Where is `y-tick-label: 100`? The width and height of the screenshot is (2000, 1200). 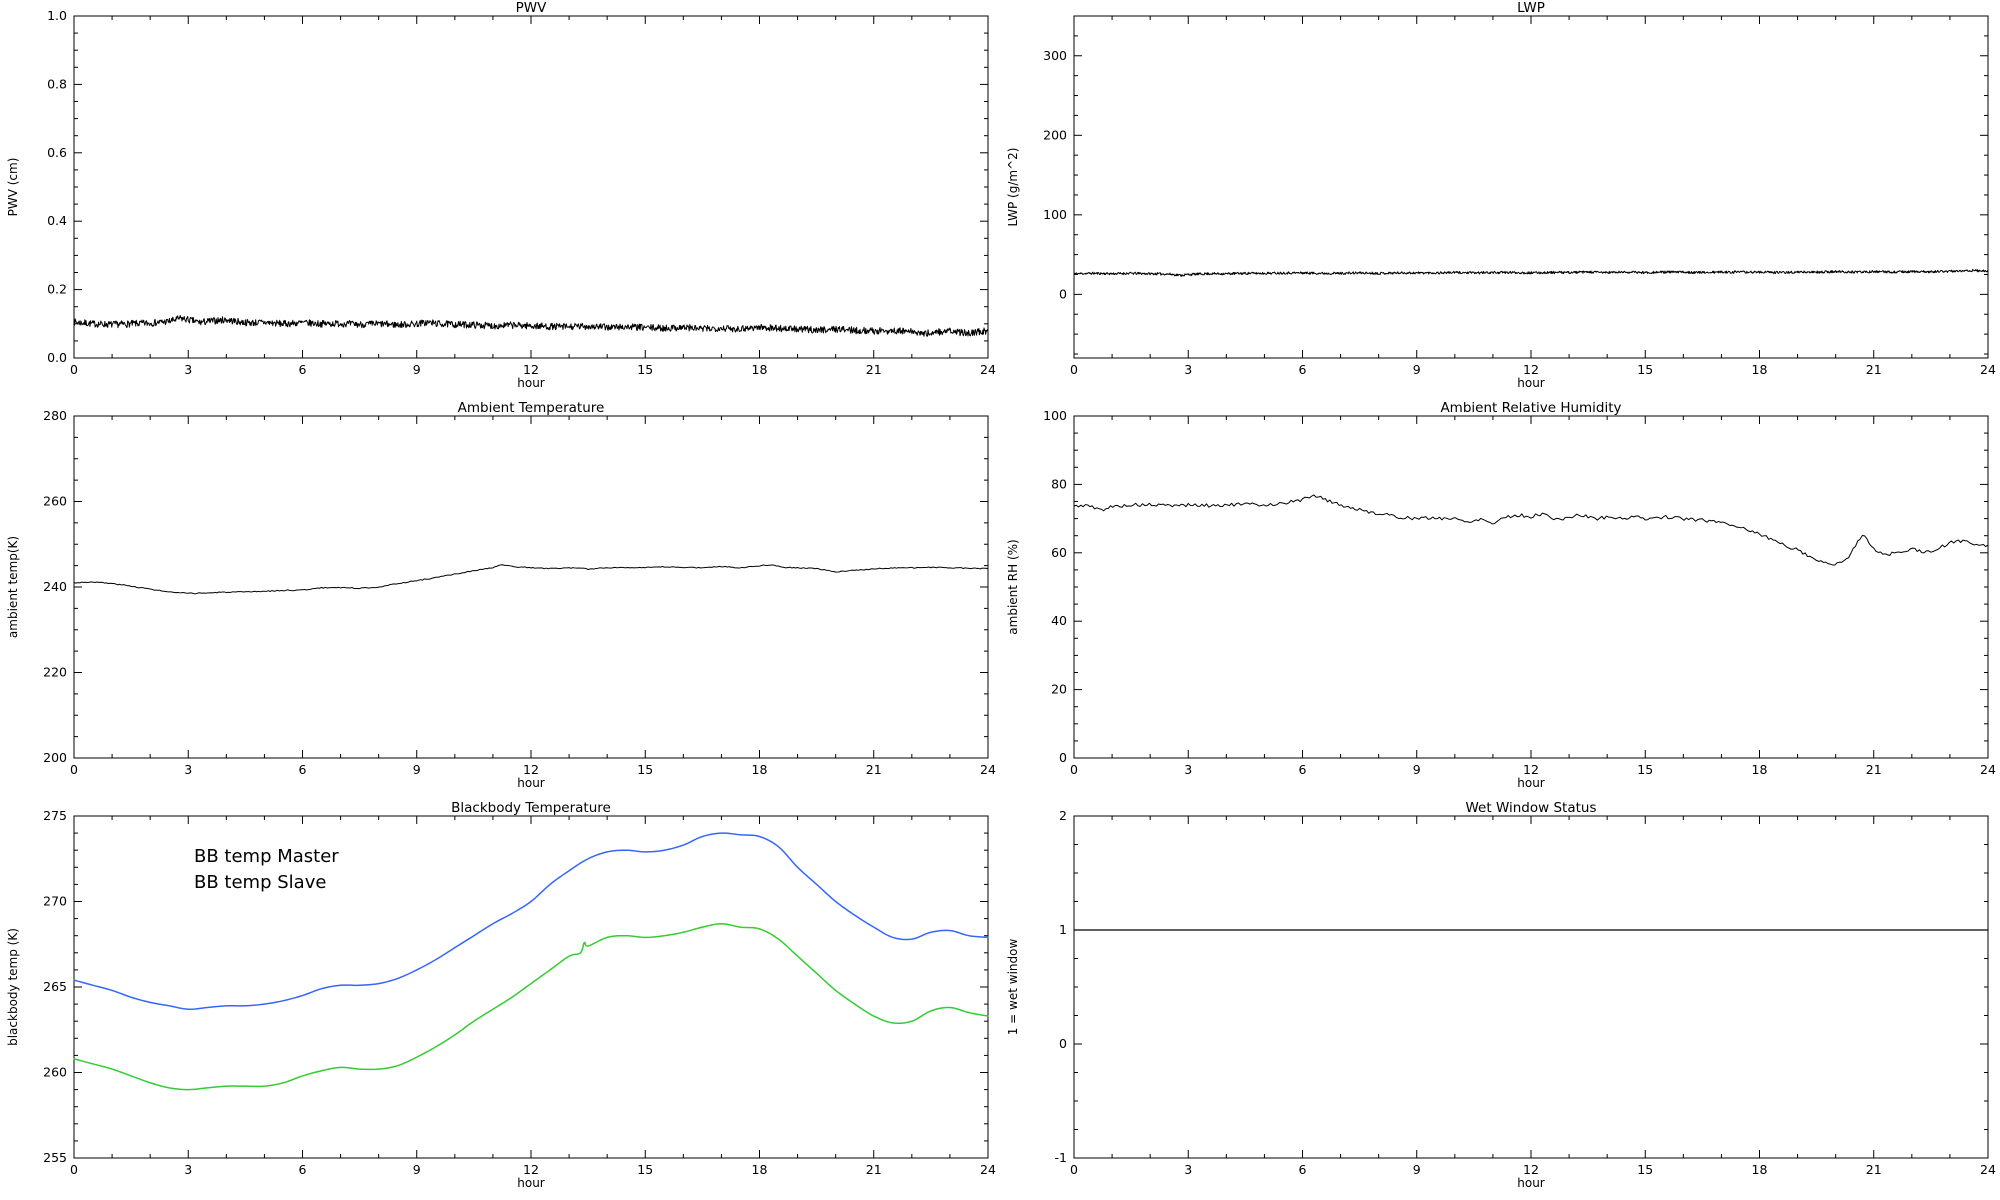
y-tick-label: 100 is located at coordinates (1055, 214).